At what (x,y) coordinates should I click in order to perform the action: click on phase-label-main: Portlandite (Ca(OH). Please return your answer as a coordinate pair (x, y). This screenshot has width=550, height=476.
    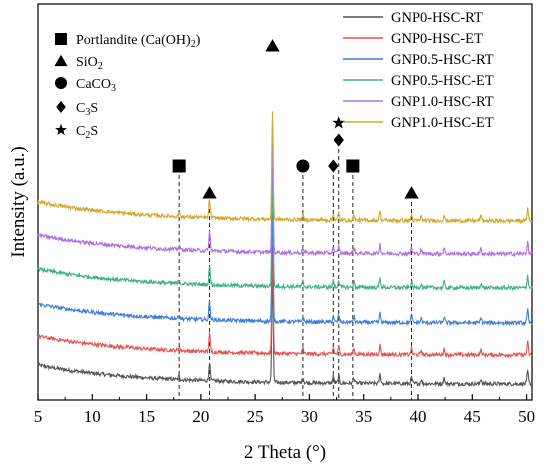
    Looking at the image, I should click on (133, 40).